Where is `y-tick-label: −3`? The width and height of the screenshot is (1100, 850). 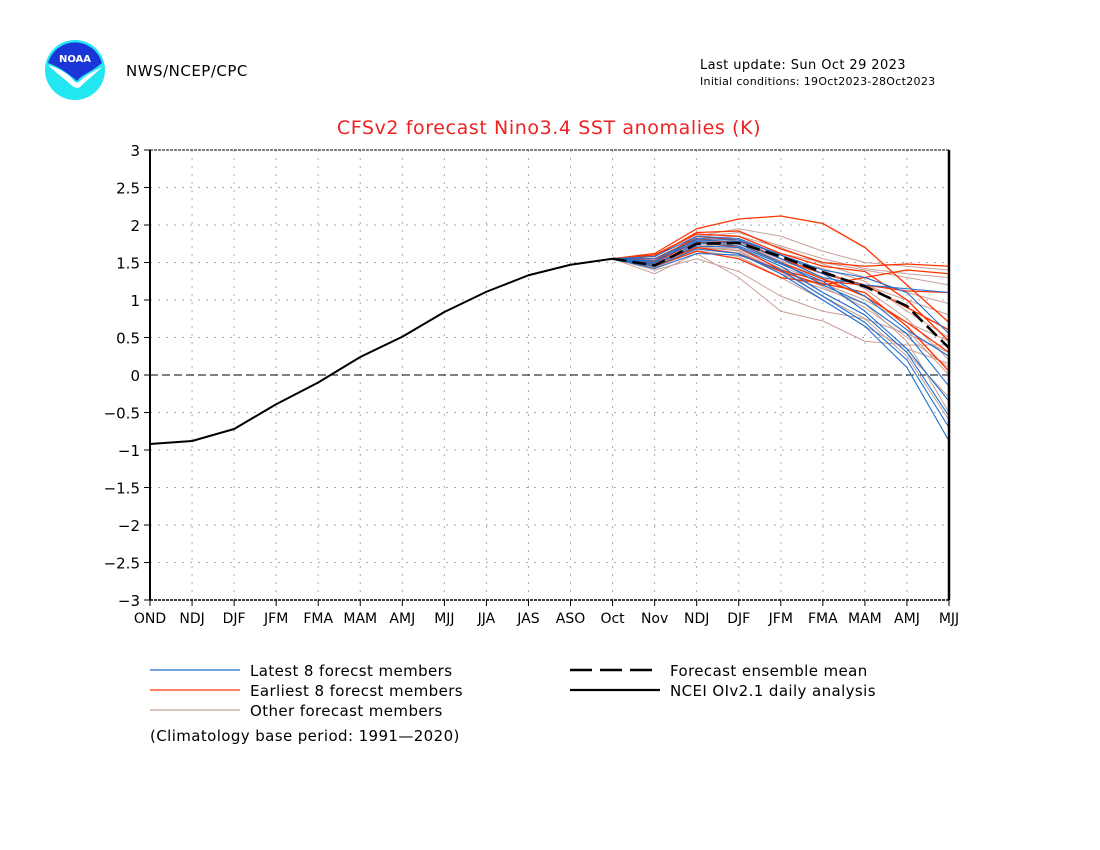
y-tick-label: −3 is located at coordinates (129, 601).